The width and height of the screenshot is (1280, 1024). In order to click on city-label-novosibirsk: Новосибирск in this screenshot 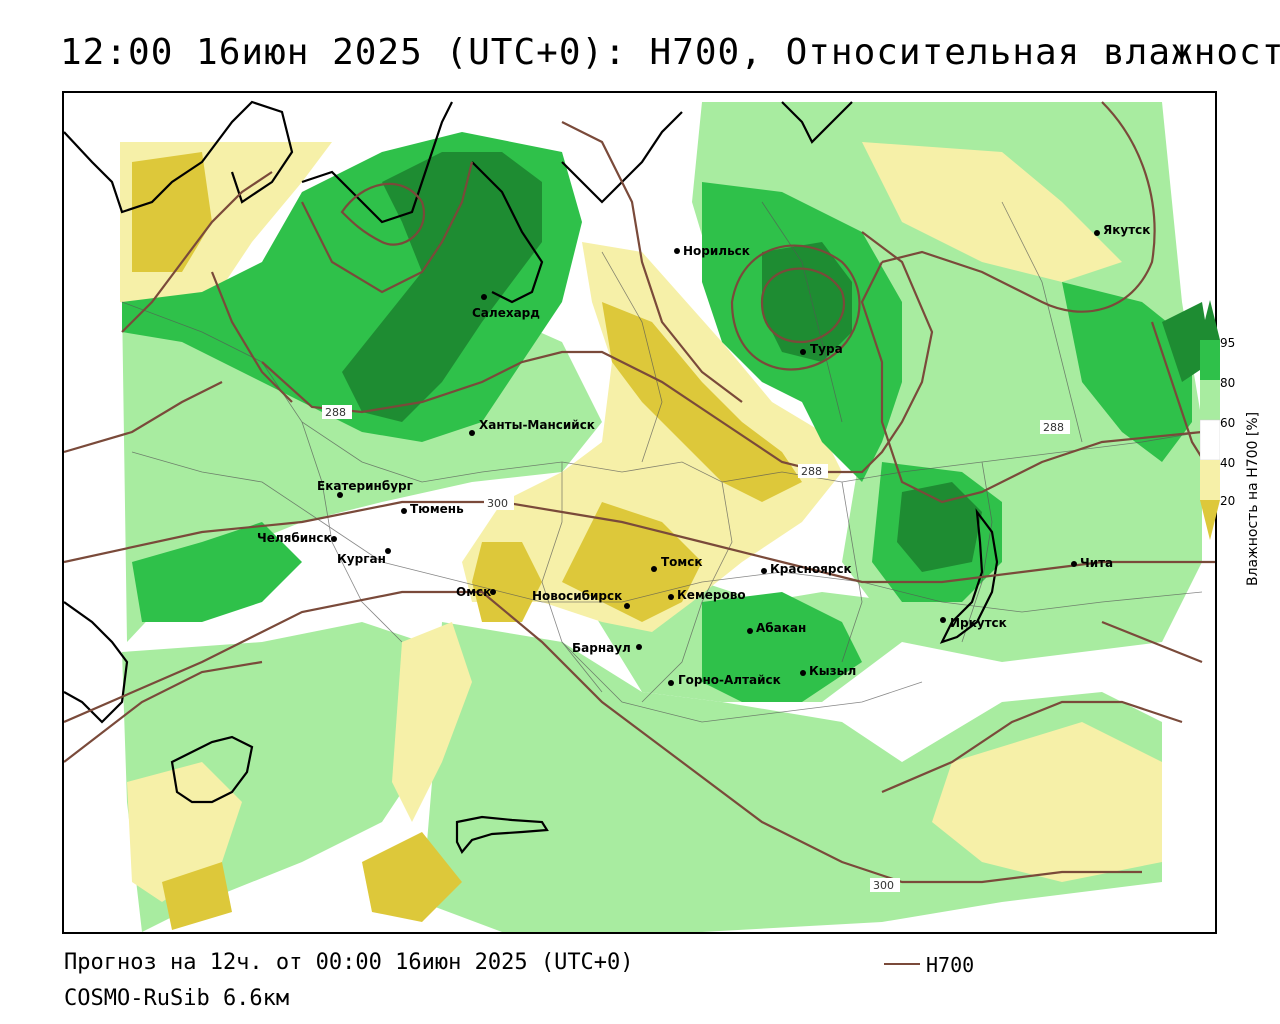, I will do `click(577, 596)`.